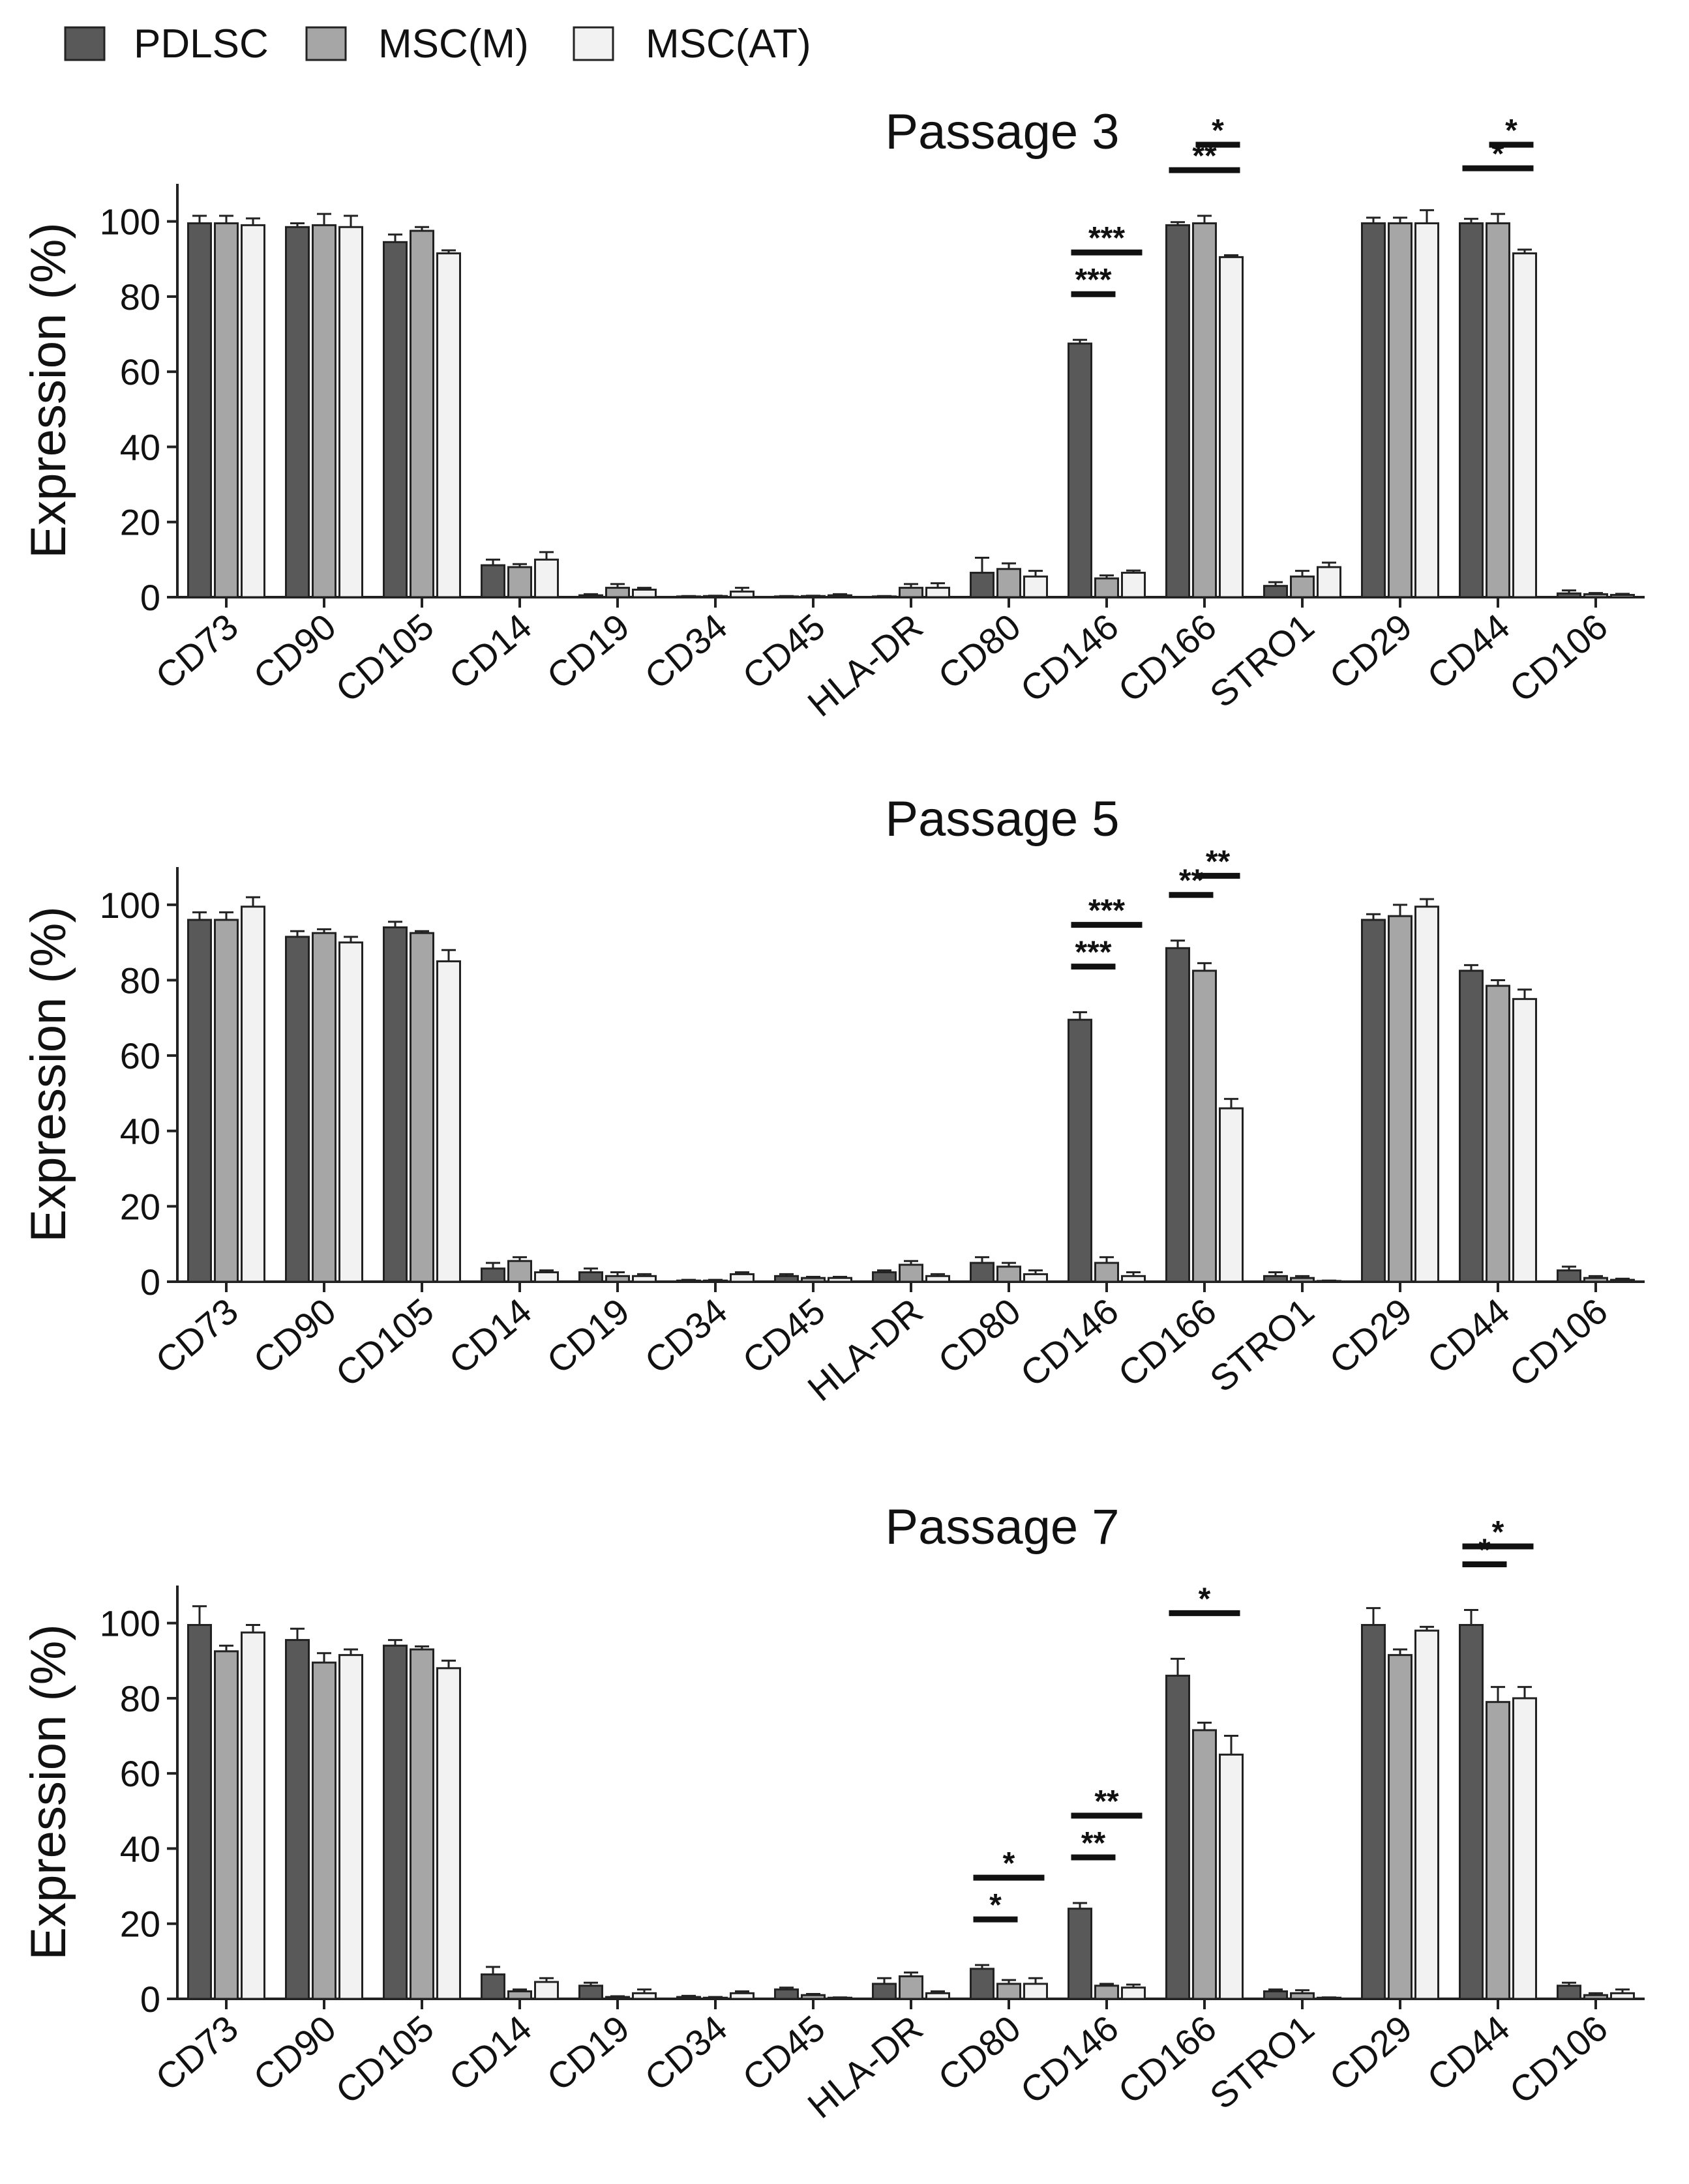  Describe the element at coordinates (1002, 132) in the screenshot. I see `panel-title: Passage 3` at that location.